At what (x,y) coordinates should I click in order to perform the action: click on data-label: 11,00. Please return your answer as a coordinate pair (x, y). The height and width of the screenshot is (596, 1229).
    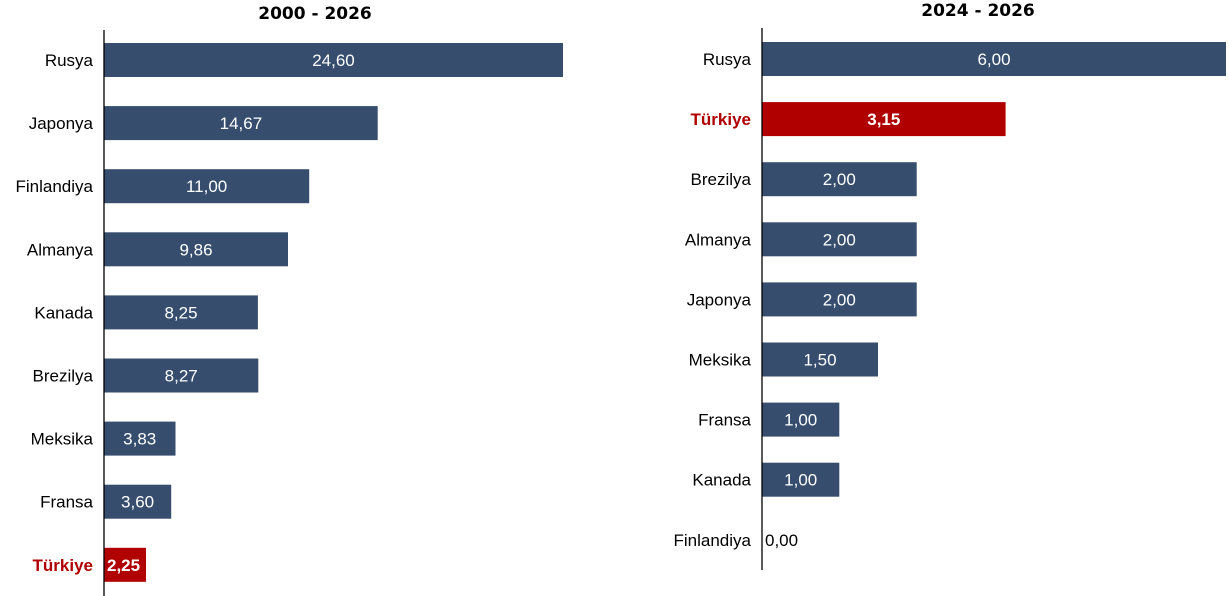
    Looking at the image, I should click on (206, 186).